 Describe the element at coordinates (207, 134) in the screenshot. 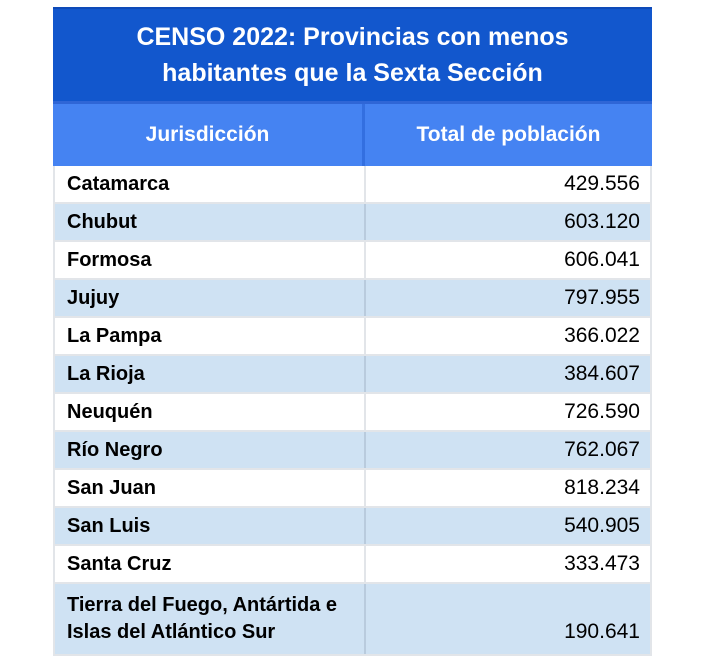

I see `column-header-jurisdiccion: Jurisdicción` at that location.